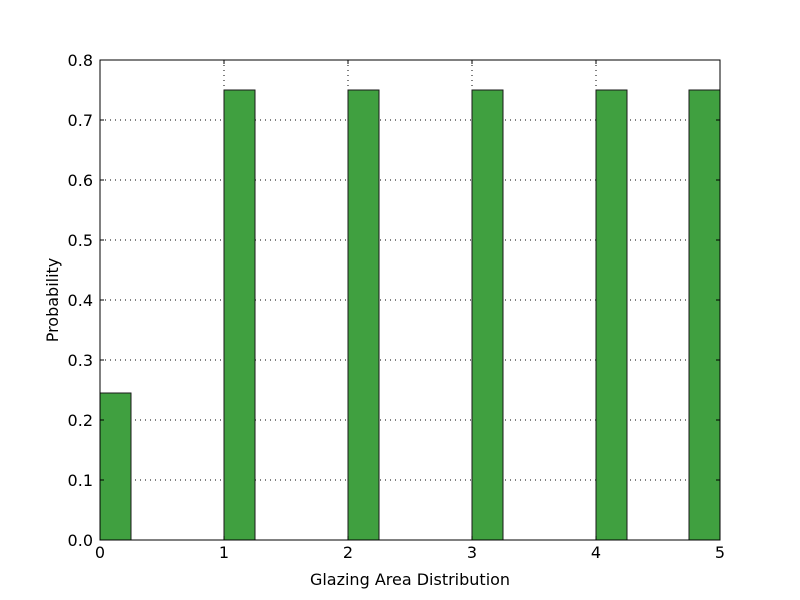 The height and width of the screenshot is (600, 800). Describe the element at coordinates (80, 60) in the screenshot. I see `y-tick-label: 0.8` at that location.